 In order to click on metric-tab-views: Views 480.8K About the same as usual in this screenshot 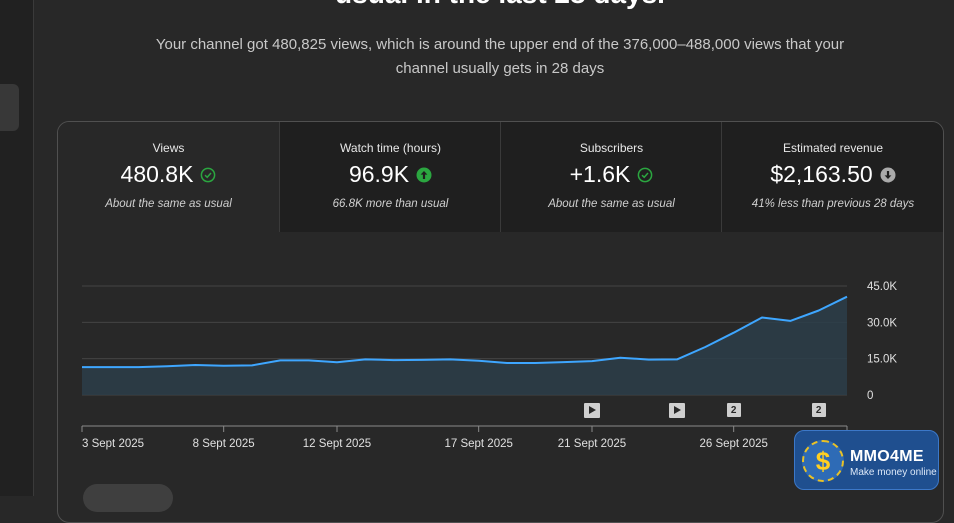, I will do `click(168, 177)`.